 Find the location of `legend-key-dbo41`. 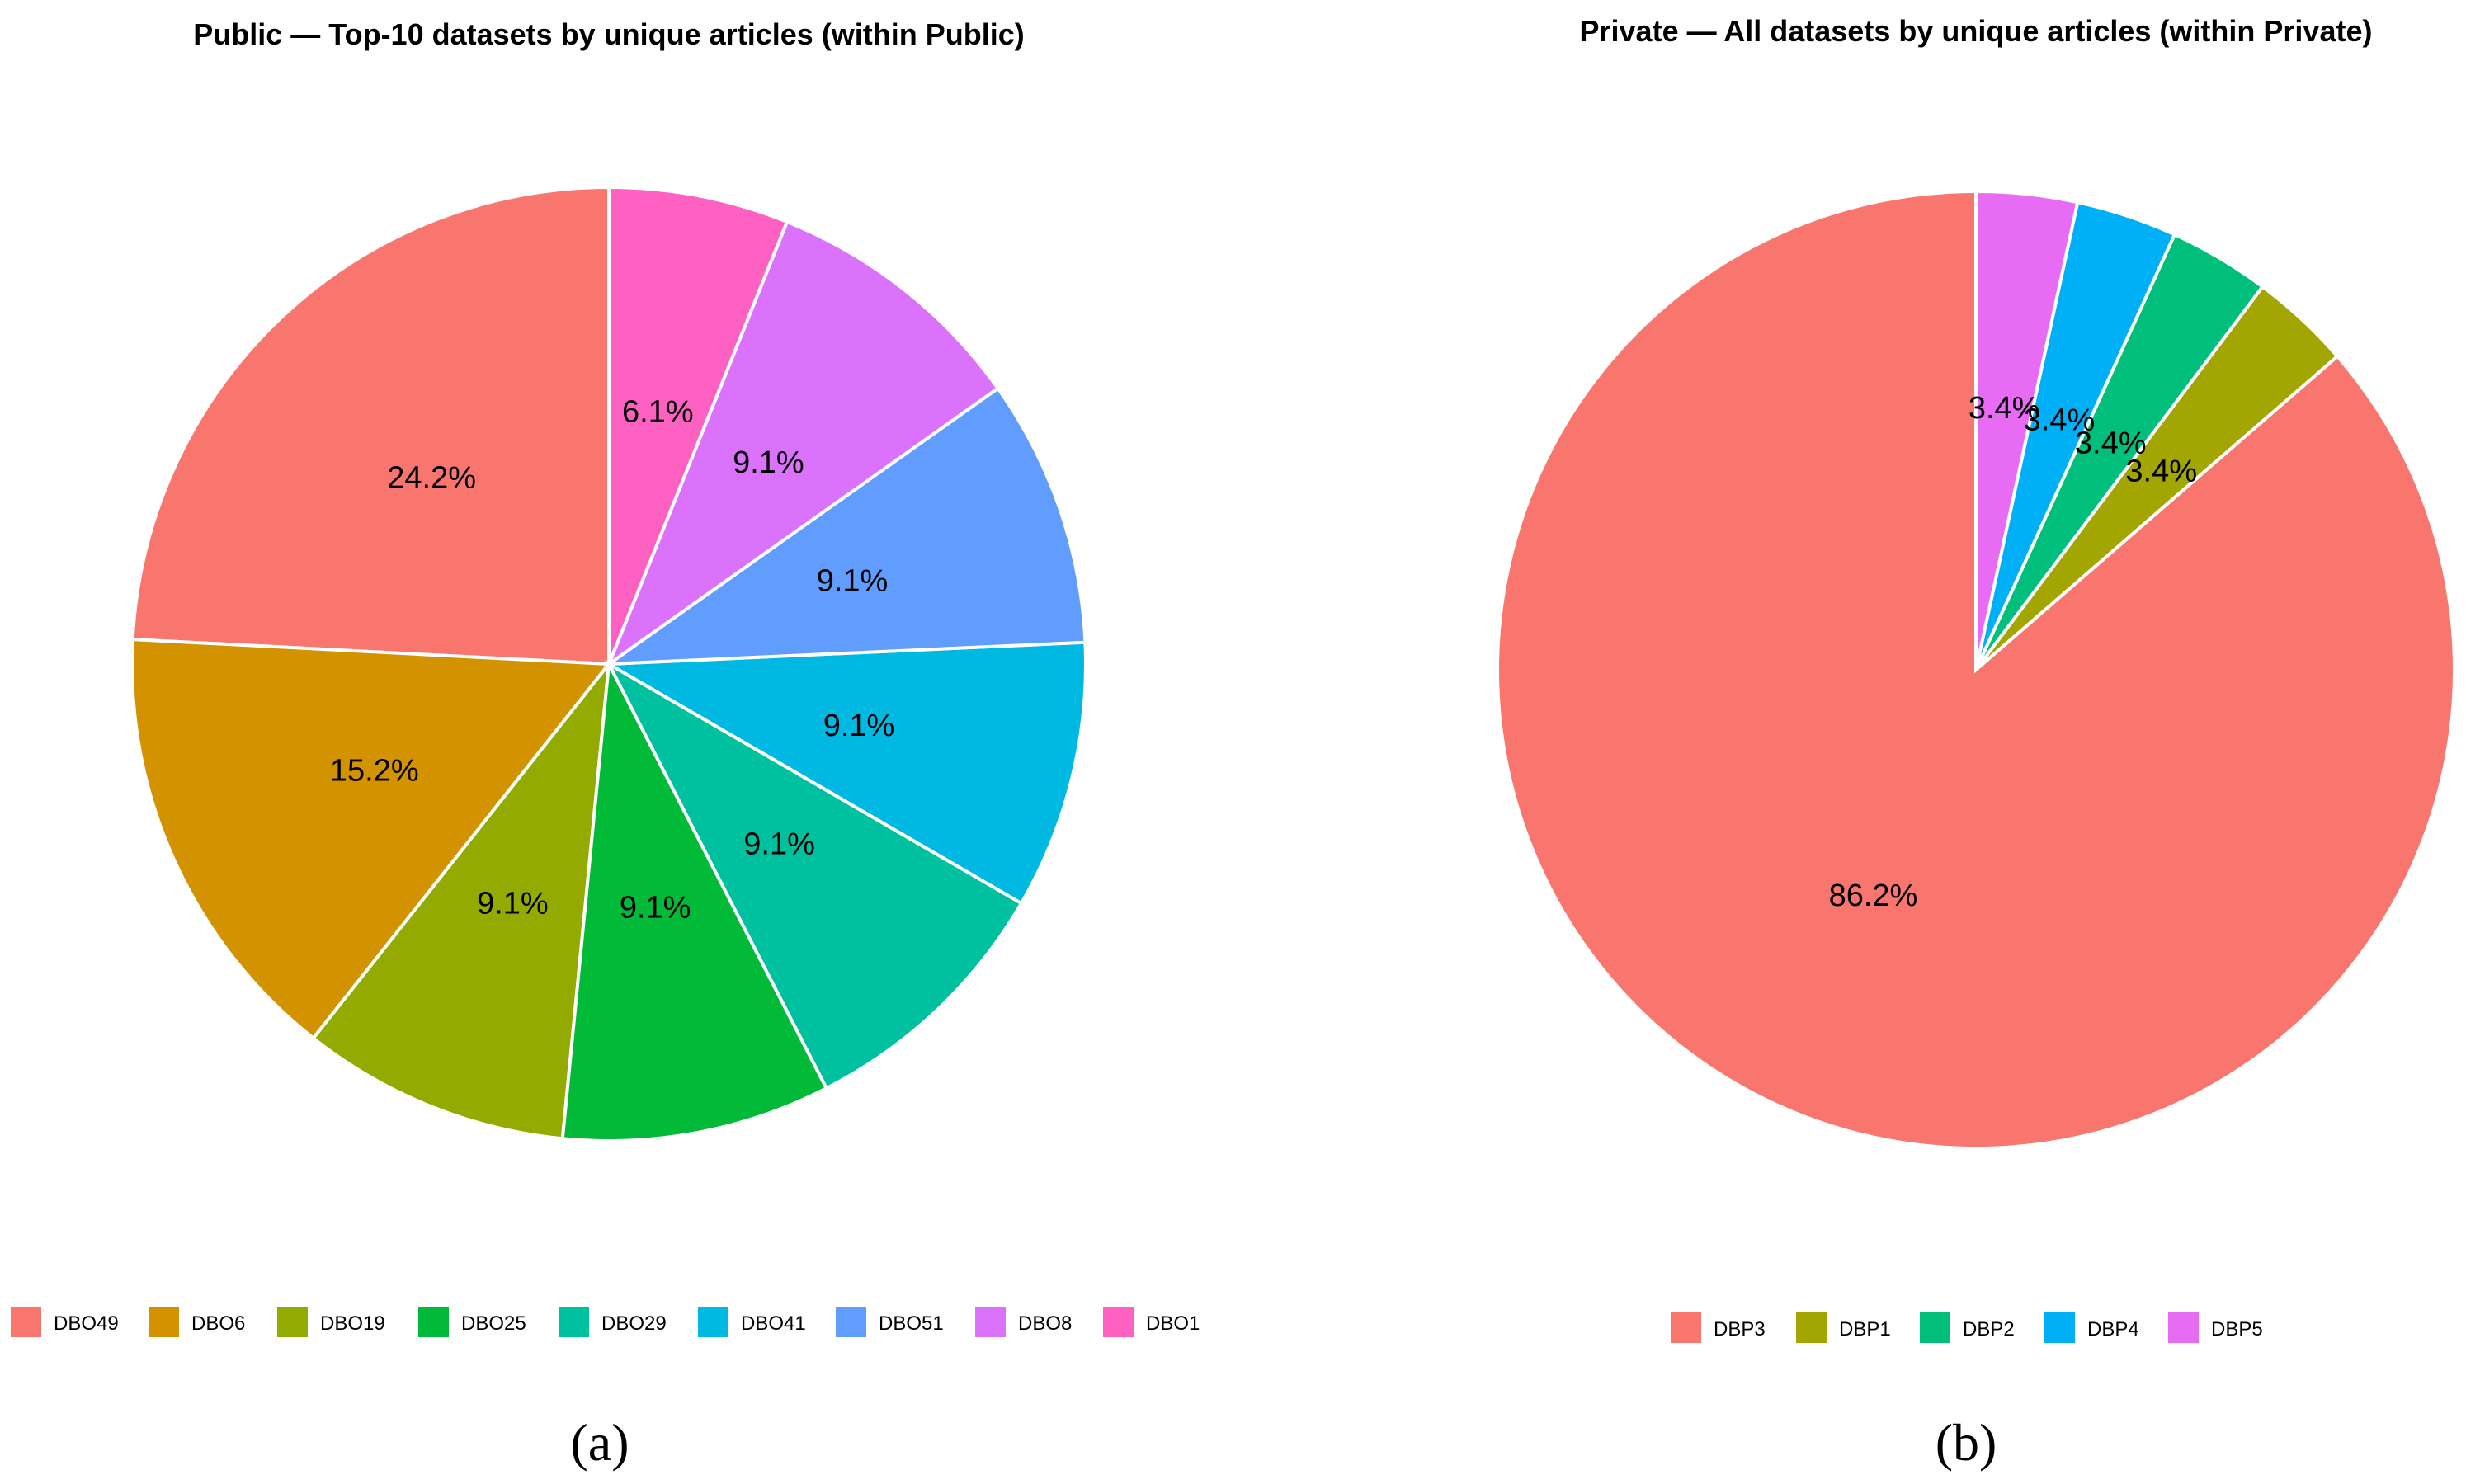

legend-key-dbo41 is located at coordinates (713, 1322).